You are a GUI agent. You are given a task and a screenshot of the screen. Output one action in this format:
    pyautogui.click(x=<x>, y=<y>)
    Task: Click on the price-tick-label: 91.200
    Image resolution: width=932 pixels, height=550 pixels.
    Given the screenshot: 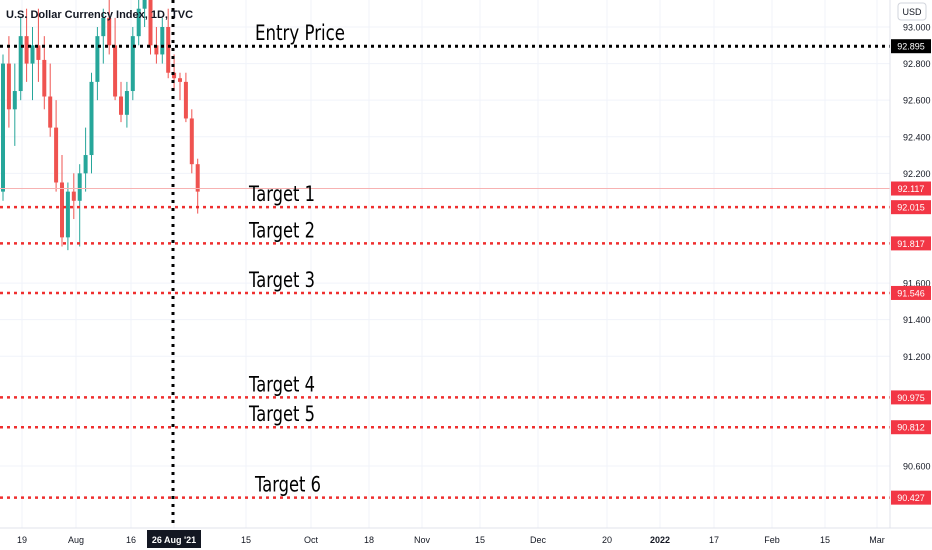 What is the action you would take?
    pyautogui.click(x=917, y=357)
    